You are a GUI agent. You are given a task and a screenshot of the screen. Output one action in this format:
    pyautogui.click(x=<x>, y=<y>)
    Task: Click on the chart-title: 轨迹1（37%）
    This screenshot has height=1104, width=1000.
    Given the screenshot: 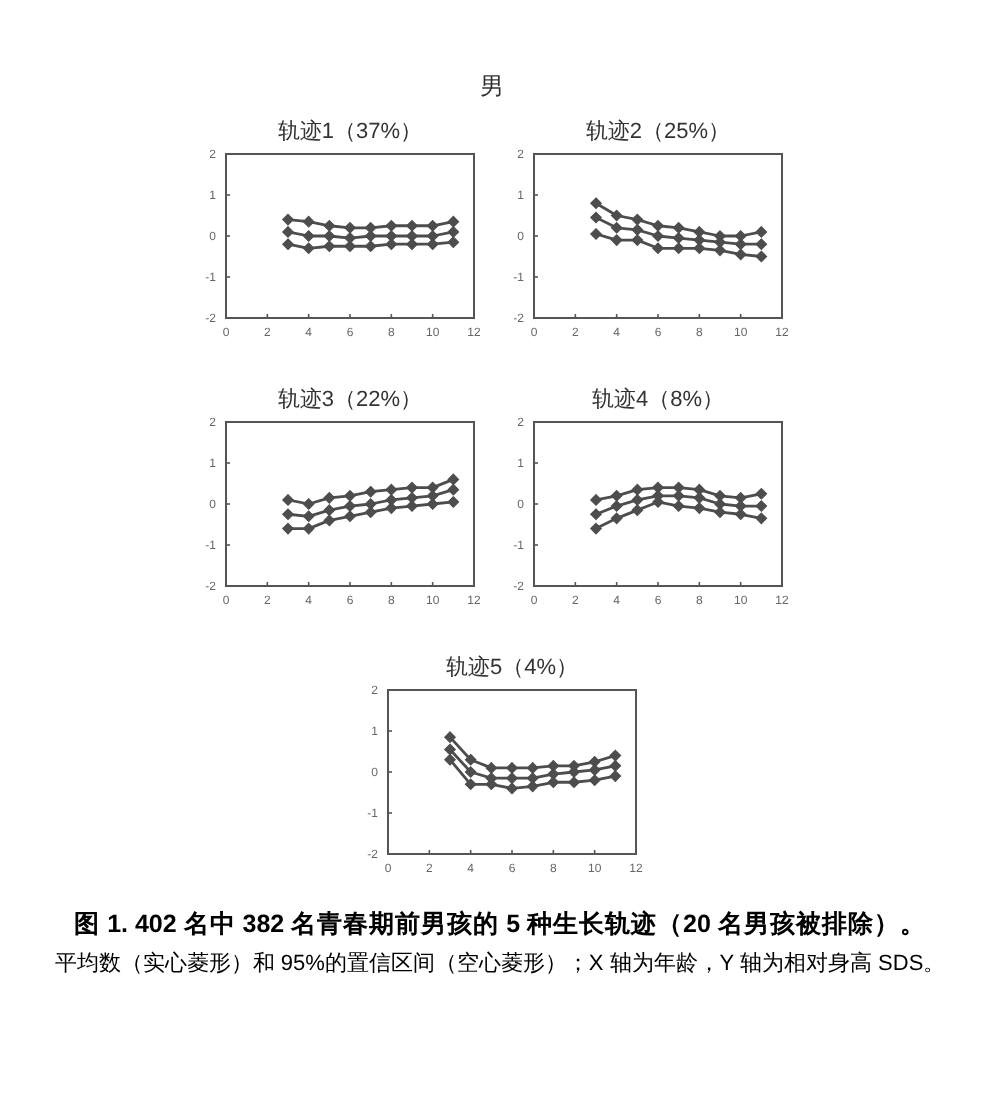 What is the action you would take?
    pyautogui.click(x=350, y=131)
    